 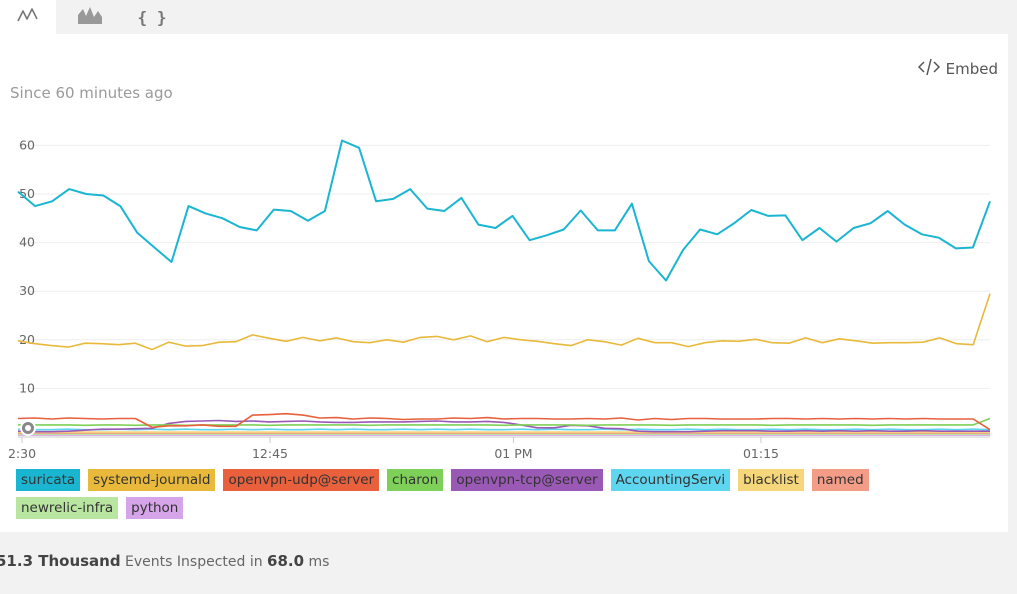 What do you see at coordinates (670, 480) in the screenshot?
I see `legend-item-accountingservi: AccountingServi` at bounding box center [670, 480].